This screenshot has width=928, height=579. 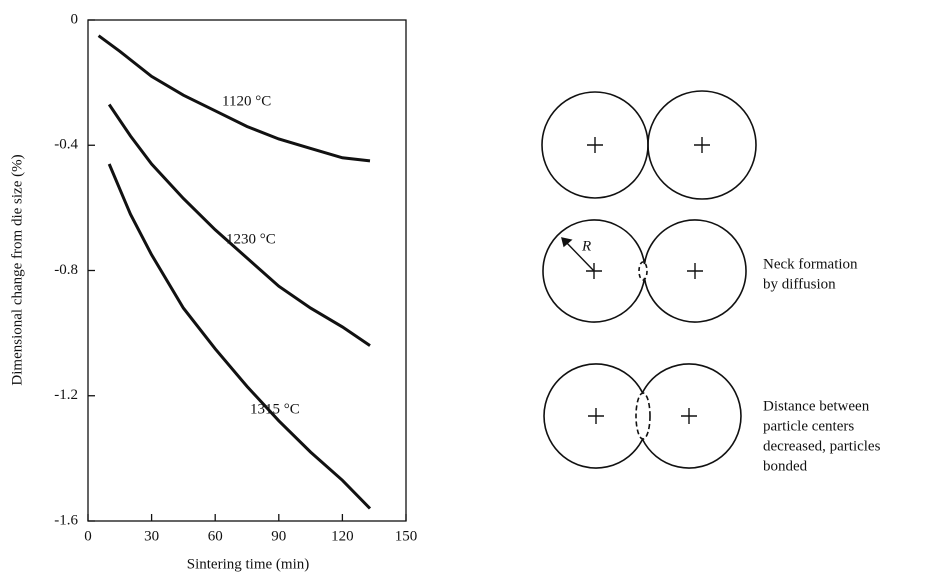 I want to click on caption: decreased, particles, so click(x=822, y=446).